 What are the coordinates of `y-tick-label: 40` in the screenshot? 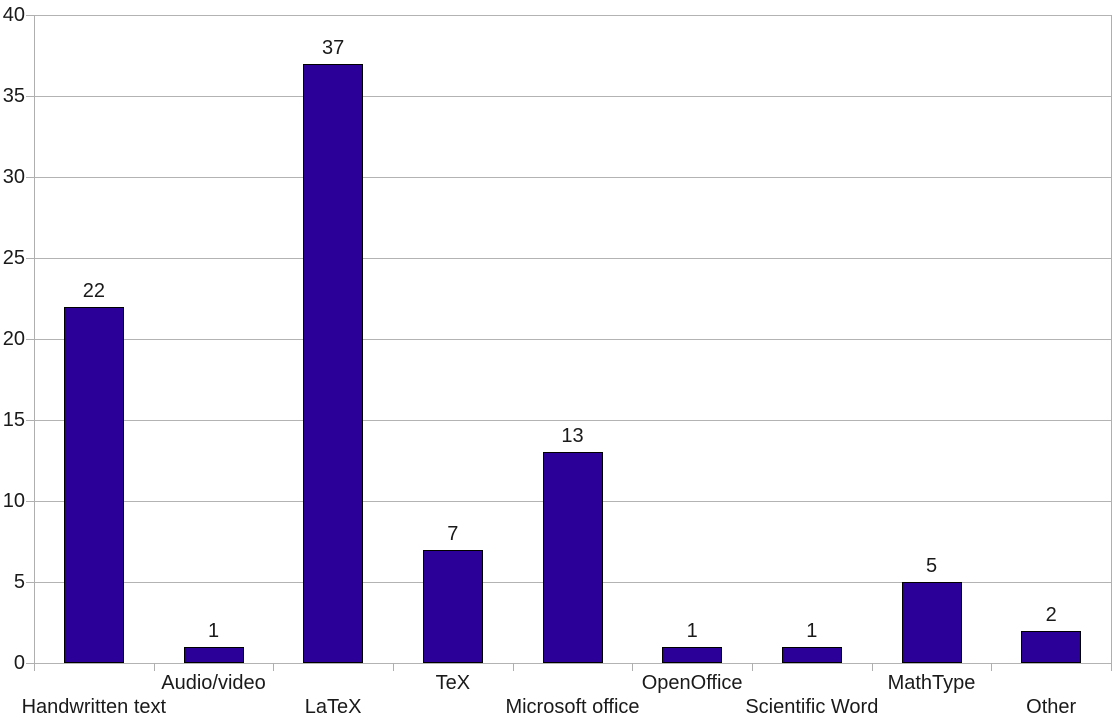 It's located at (13, 15).